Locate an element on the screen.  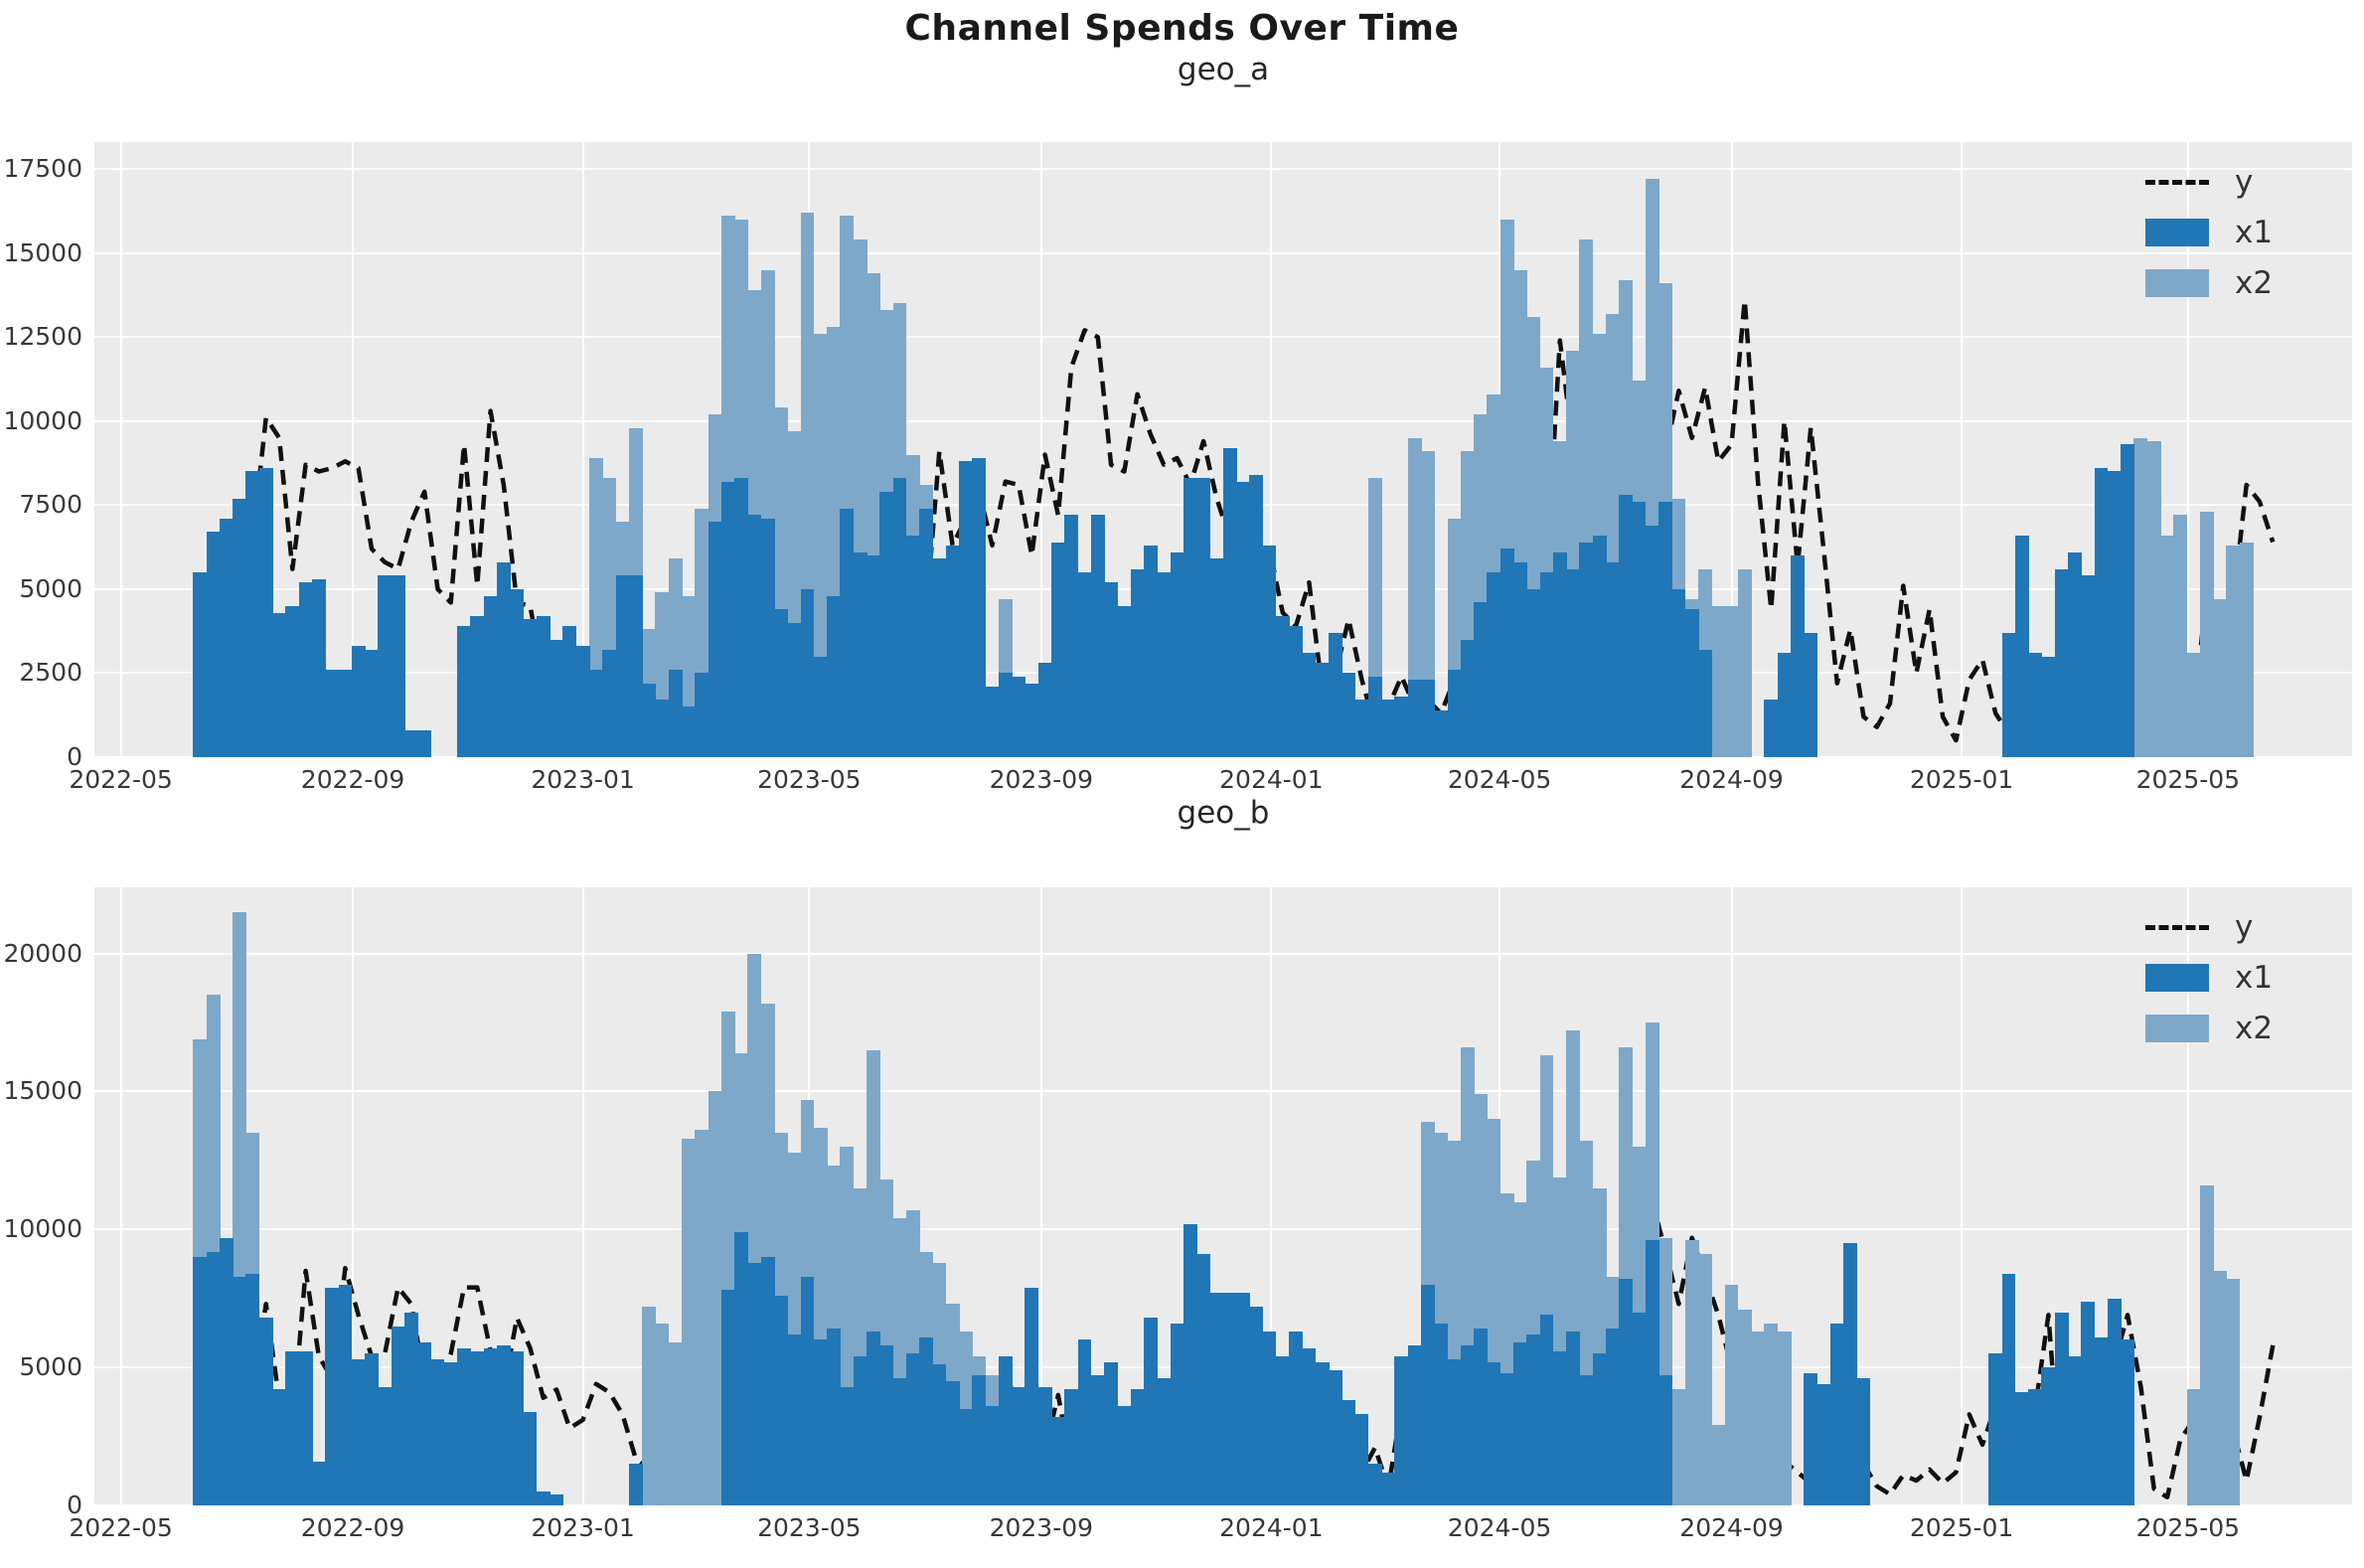
subplot-title-geo-a: geo_a is located at coordinates (1223, 69).